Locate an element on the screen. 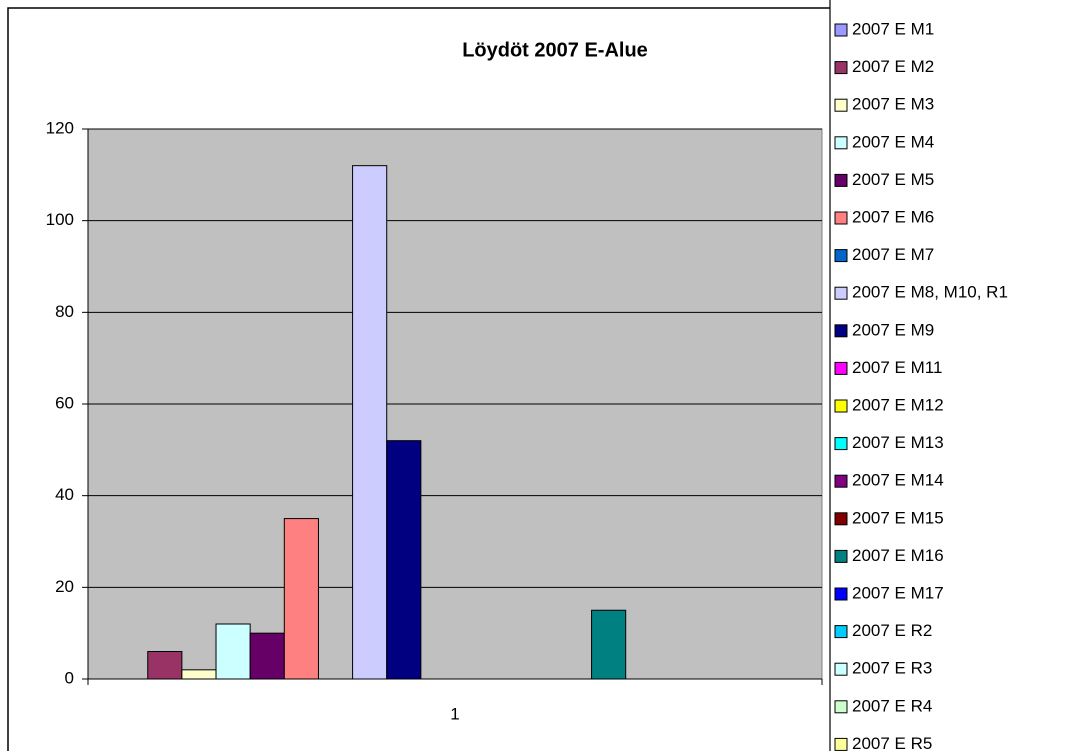  legend-label: 2007 E M6 is located at coordinates (893, 216).